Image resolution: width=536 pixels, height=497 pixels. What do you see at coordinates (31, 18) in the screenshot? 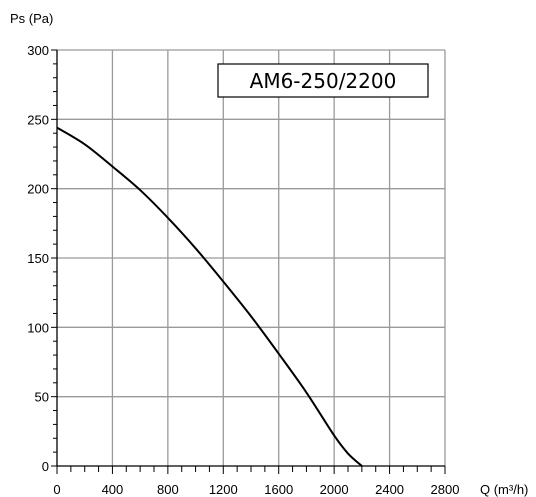
I see `y-axis-title: Ps (Pa)` at bounding box center [31, 18].